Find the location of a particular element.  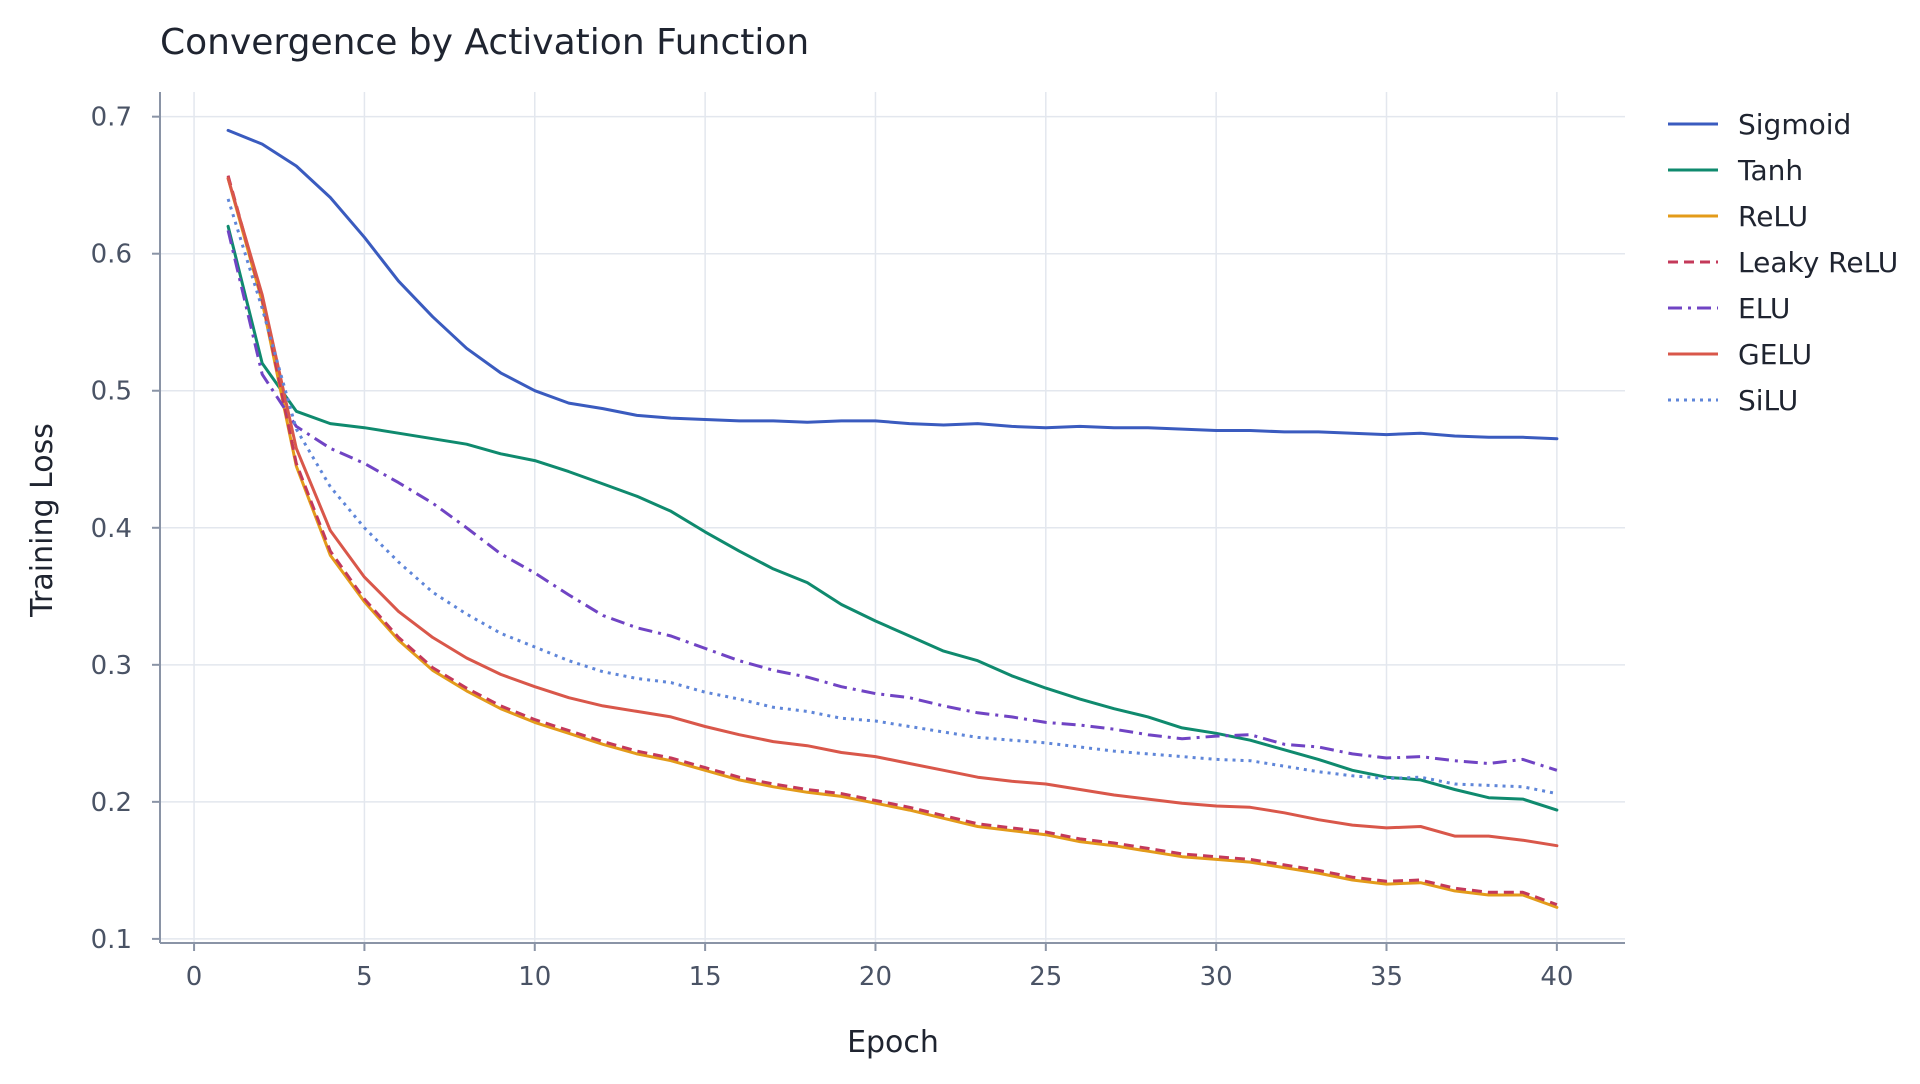

x-tick-label: 5 is located at coordinates (364, 977).